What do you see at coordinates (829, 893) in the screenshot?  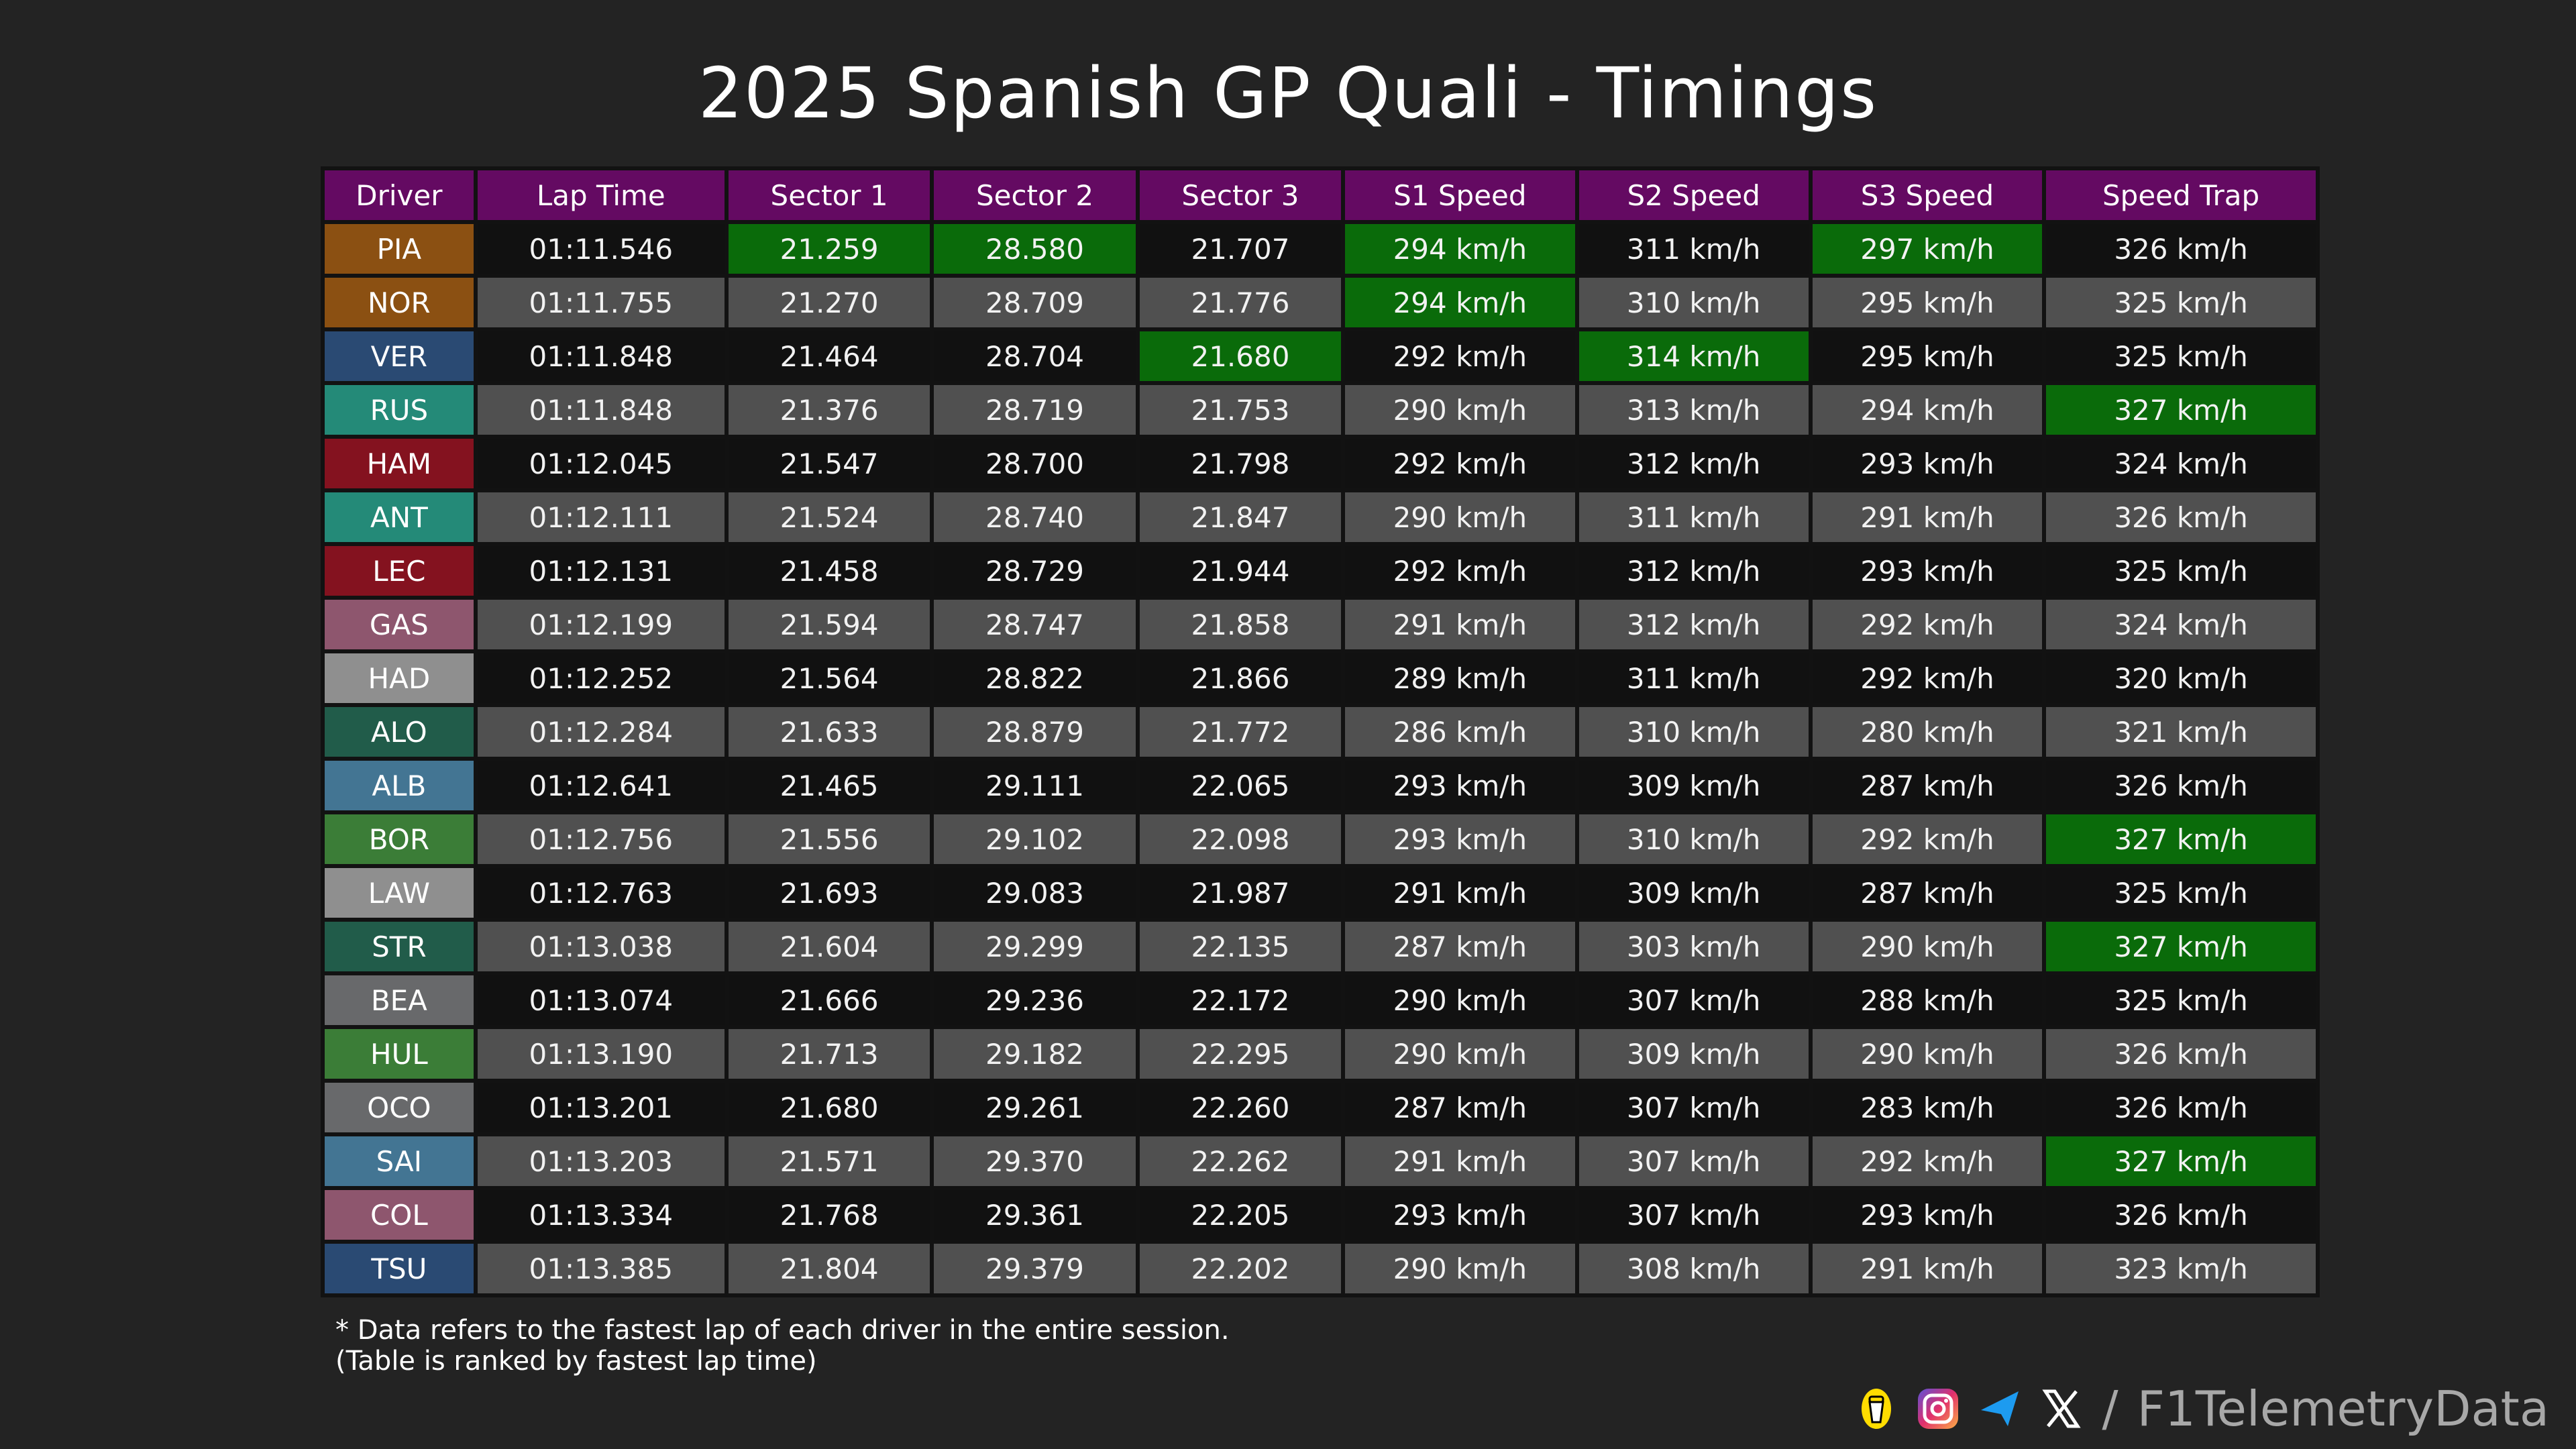 I see `value-cell: 21.693` at bounding box center [829, 893].